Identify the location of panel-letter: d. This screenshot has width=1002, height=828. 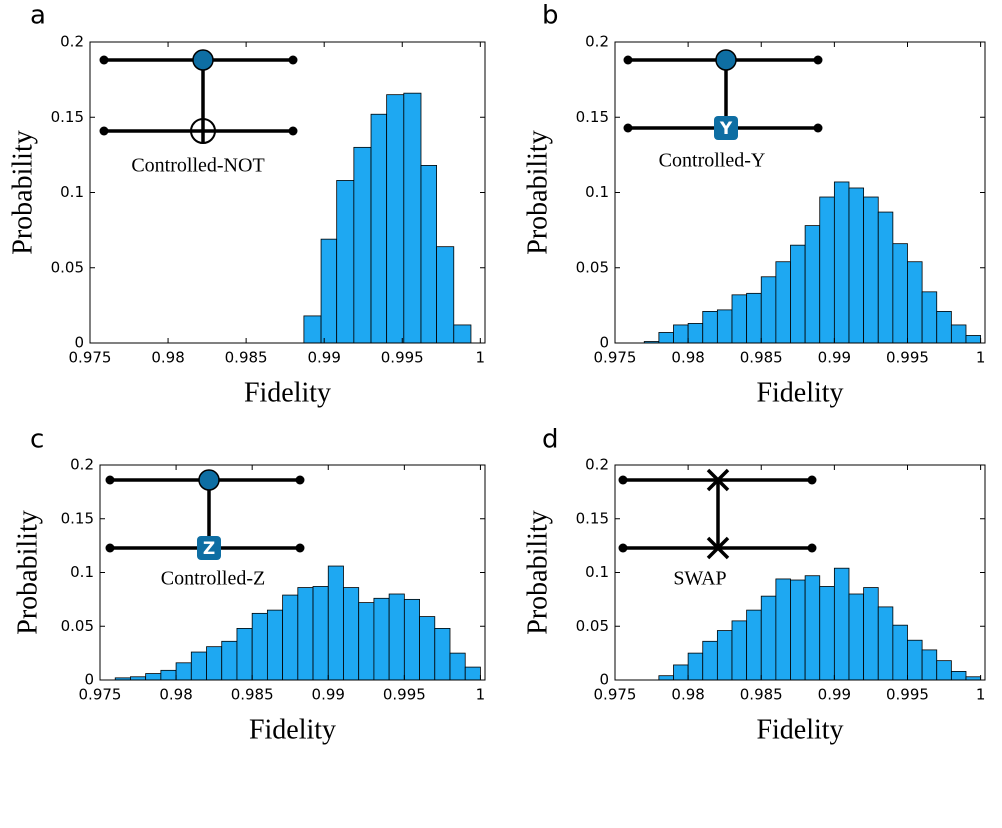
(550, 440).